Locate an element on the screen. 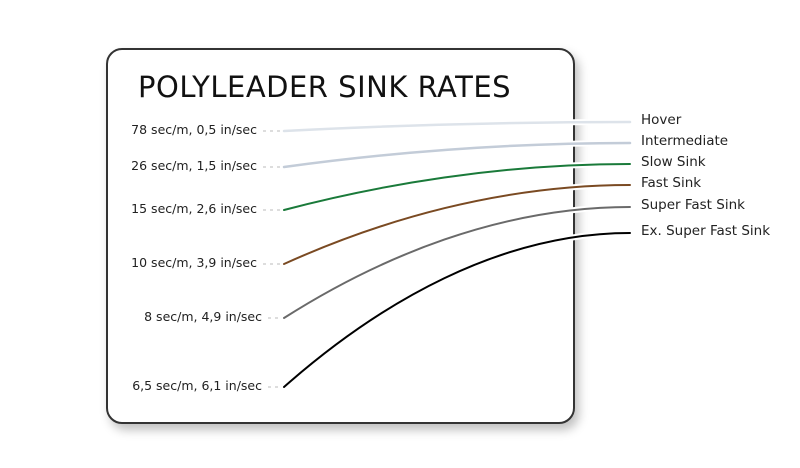 Image resolution: width=800 pixels, height=468 pixels. sink-rate-label: 26 sec/m, 1,5 in/sec is located at coordinates (194, 165).